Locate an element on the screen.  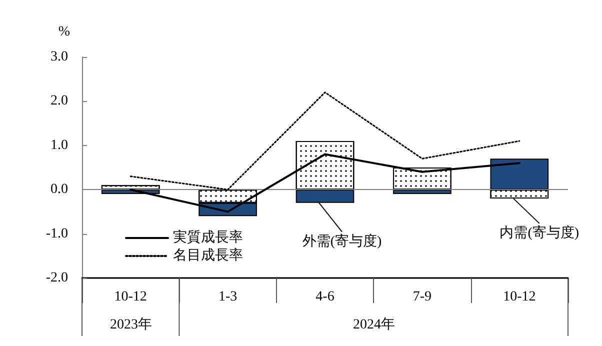
y-tick-label: 2.0 is located at coordinates (59, 101).